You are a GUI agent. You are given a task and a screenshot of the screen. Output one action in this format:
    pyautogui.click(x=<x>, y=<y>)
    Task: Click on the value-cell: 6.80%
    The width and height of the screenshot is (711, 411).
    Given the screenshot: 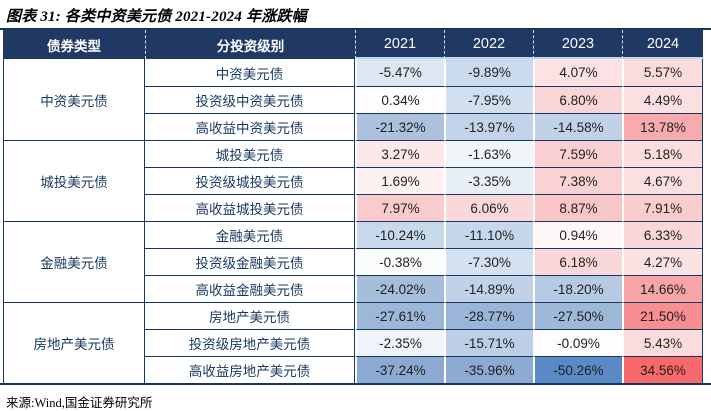 What is the action you would take?
    pyautogui.click(x=577, y=99)
    